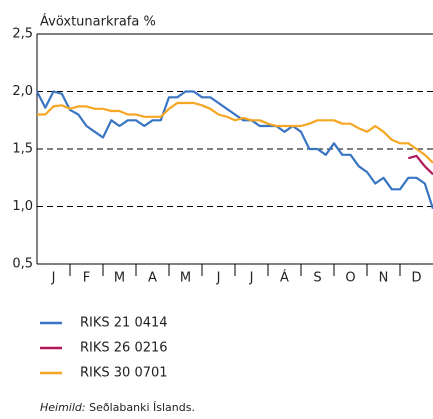 The width and height of the screenshot is (433, 419). What do you see at coordinates (98, 22) in the screenshot?
I see `chart-title: Ávöxtunarkrafa %` at bounding box center [98, 22].